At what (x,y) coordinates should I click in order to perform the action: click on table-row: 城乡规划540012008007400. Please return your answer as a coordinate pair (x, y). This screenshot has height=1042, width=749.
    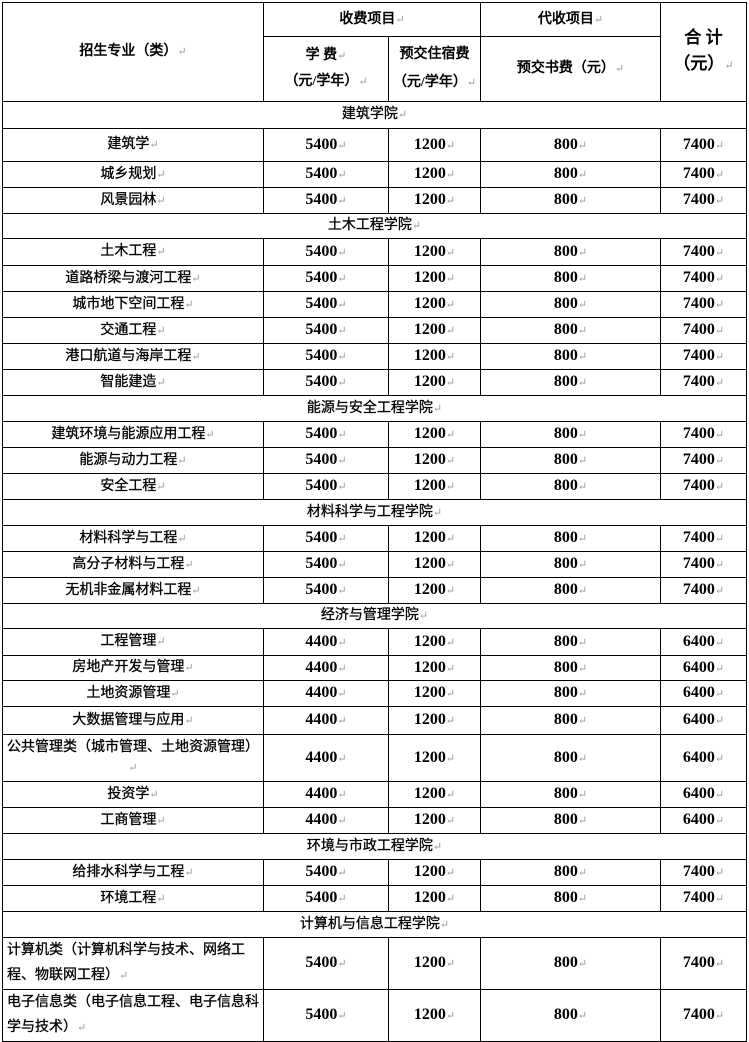
    Looking at the image, I should click on (374, 174).